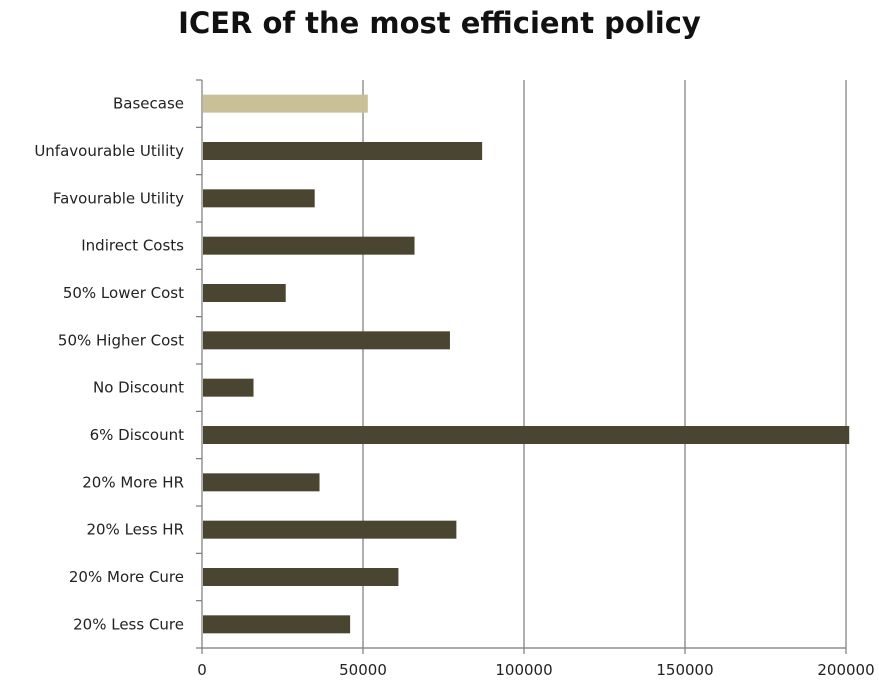 This screenshot has height=685, width=879. What do you see at coordinates (202, 670) in the screenshot?
I see `x-tick-label: 0` at bounding box center [202, 670].